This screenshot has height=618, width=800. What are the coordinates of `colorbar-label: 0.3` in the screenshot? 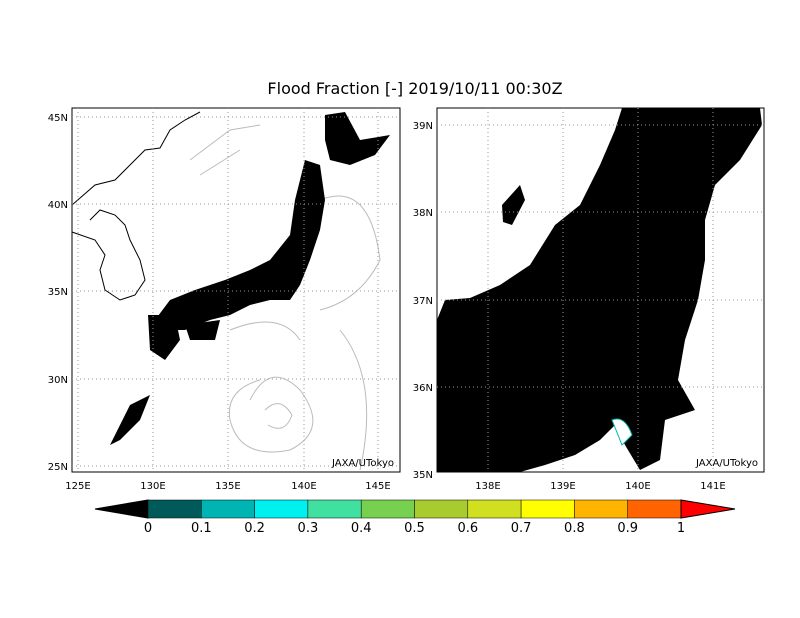 It's located at (308, 528).